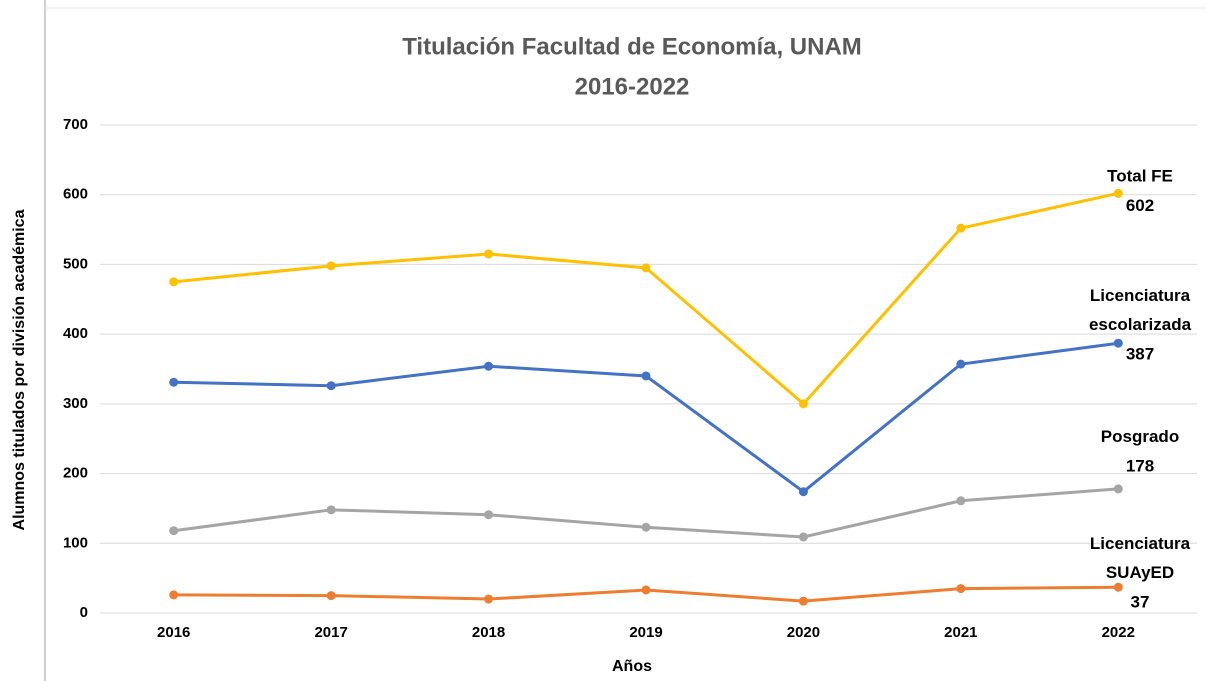 The width and height of the screenshot is (1206, 681). I want to click on data-label: 37, so click(1140, 602).